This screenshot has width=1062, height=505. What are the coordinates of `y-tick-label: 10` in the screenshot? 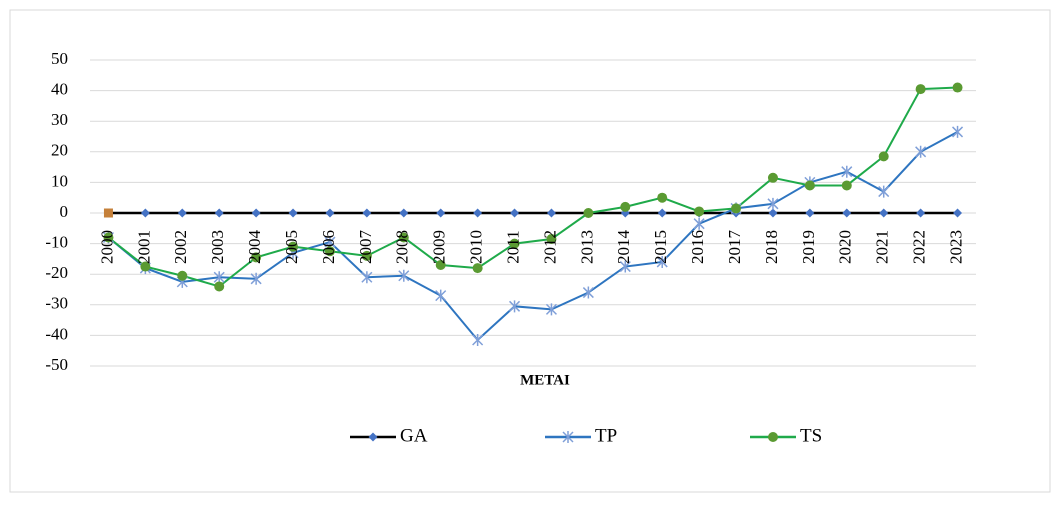 It's located at (59, 180).